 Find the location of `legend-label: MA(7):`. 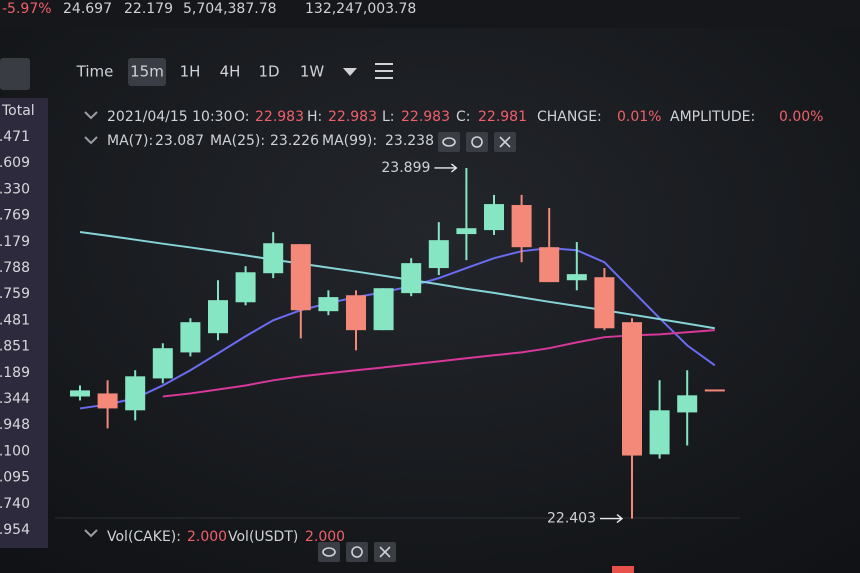

legend-label: MA(7): is located at coordinates (130, 141).